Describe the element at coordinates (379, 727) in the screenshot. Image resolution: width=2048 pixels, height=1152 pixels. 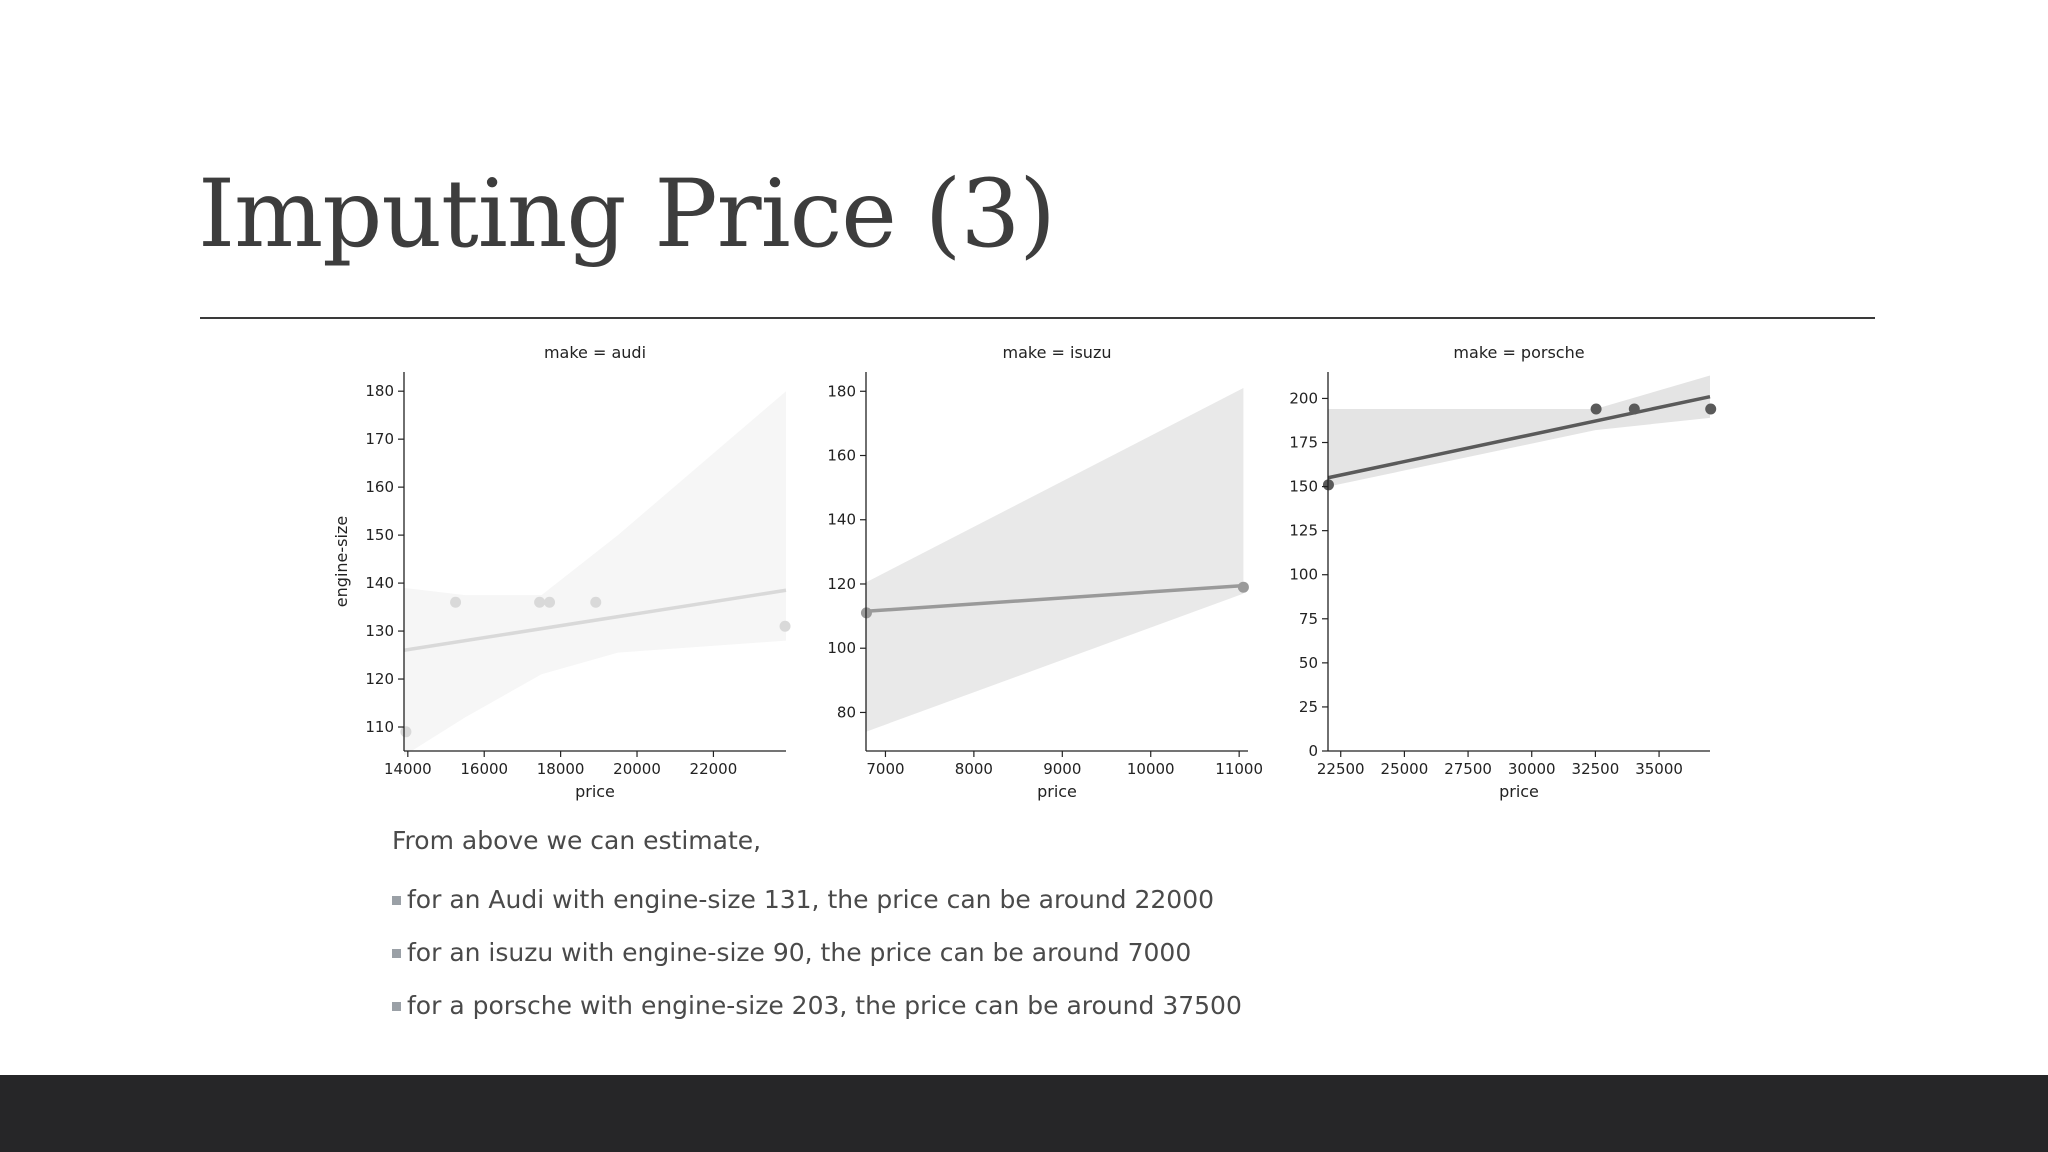
I see `y-tick-label: 110` at that location.